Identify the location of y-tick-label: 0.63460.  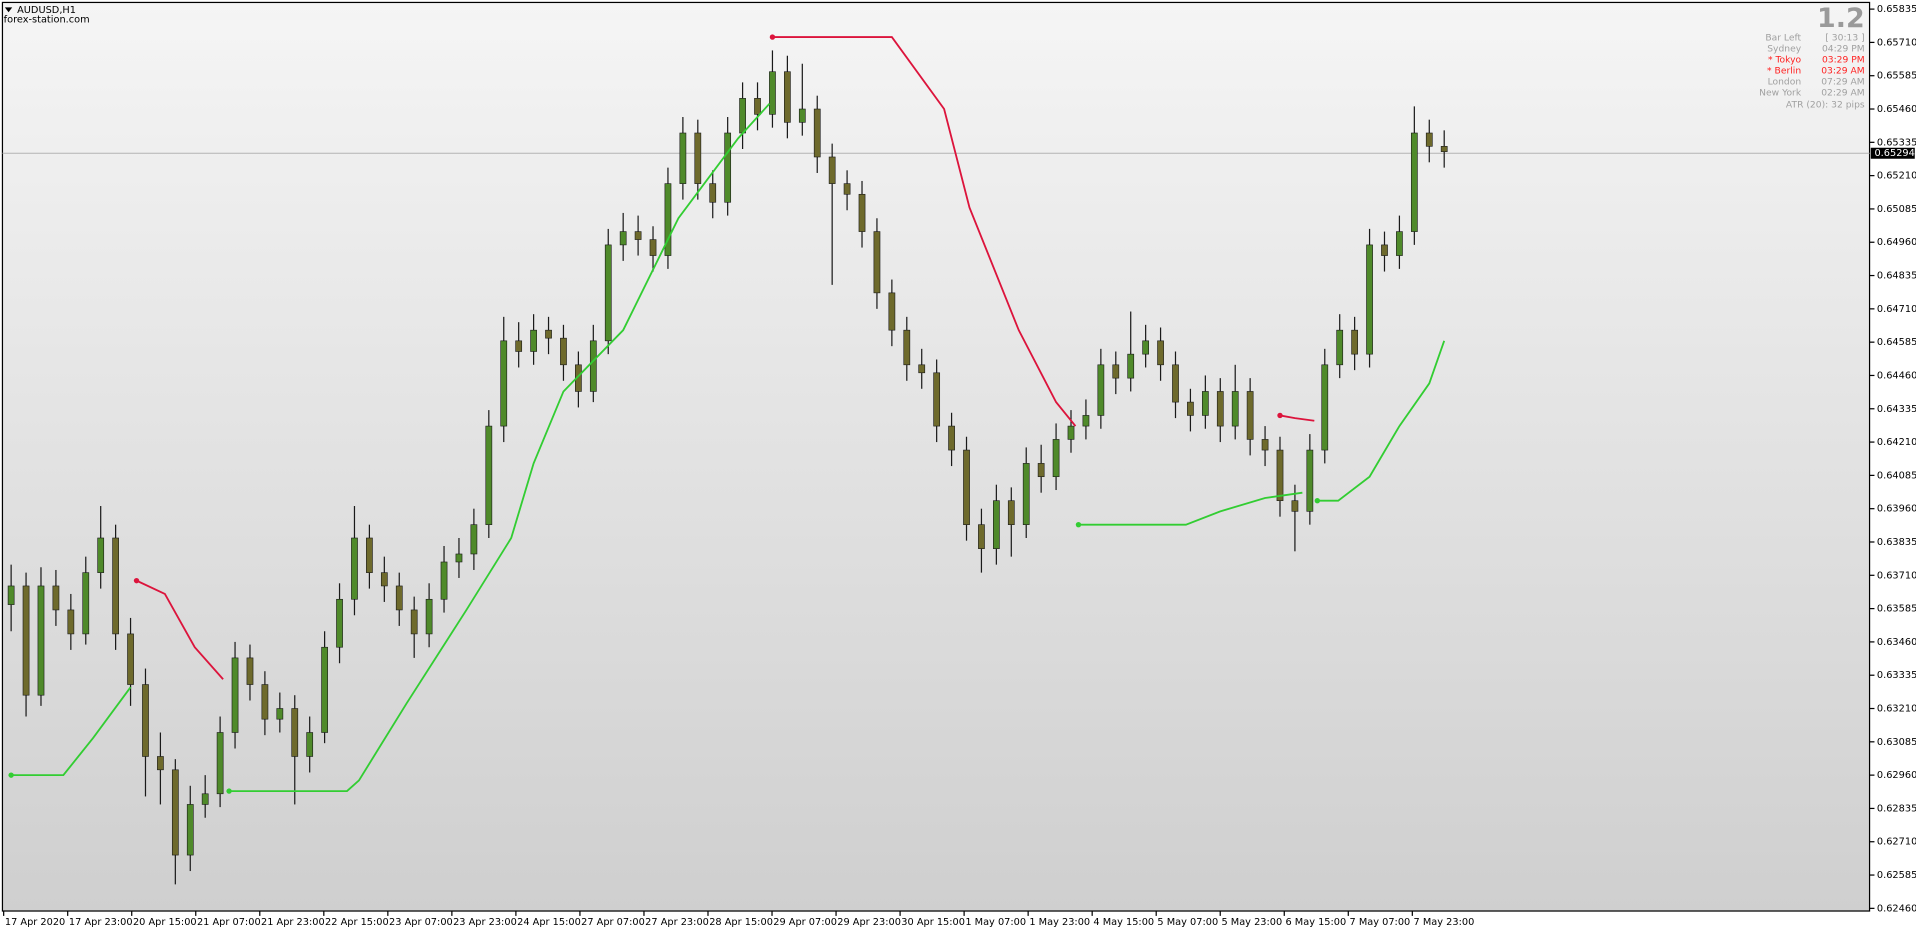
(1896, 642).